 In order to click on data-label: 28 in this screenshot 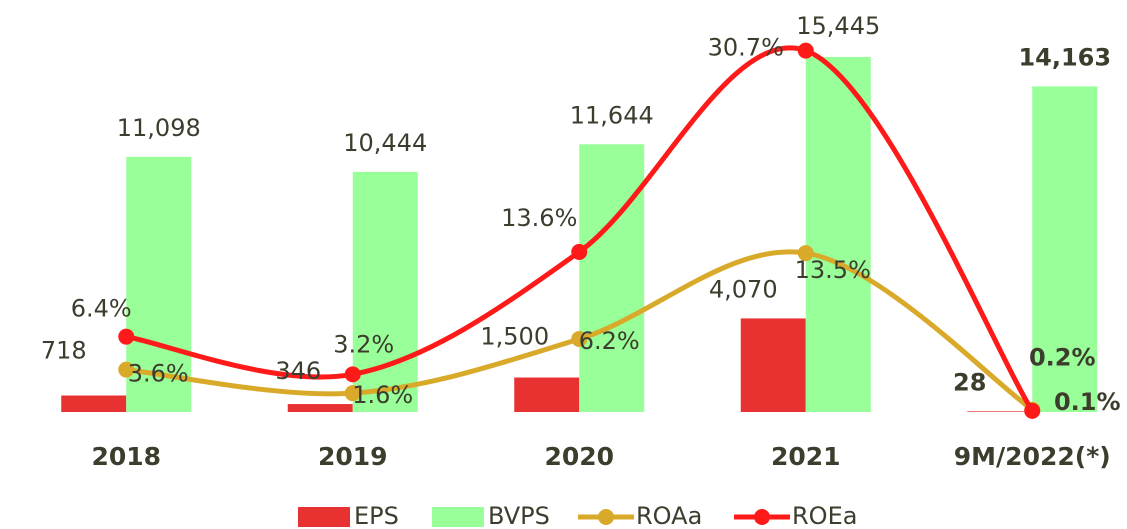, I will do `click(969, 382)`.